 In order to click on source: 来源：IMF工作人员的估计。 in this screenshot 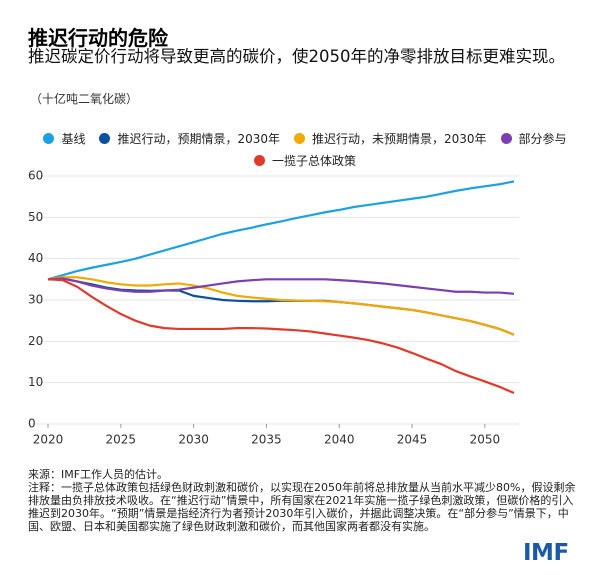, I will do `click(98, 474)`.